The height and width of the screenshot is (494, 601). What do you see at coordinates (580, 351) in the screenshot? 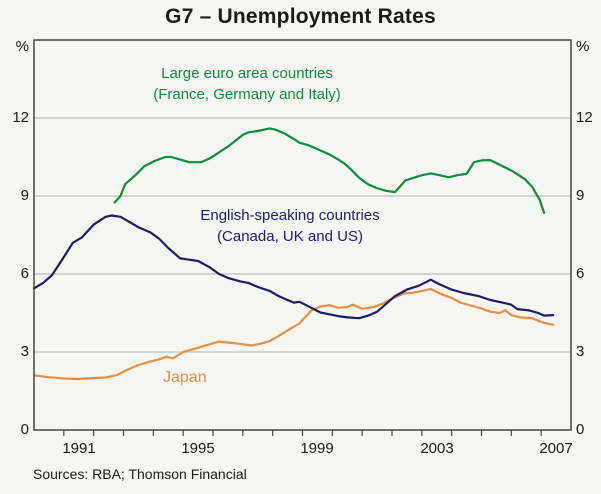
I see `y-tick-right-3: 3` at bounding box center [580, 351].